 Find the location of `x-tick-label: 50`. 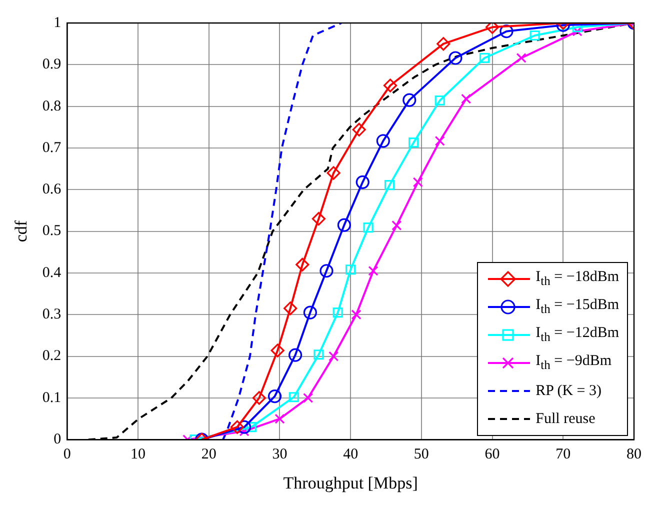

x-tick-label: 50 is located at coordinates (421, 454).